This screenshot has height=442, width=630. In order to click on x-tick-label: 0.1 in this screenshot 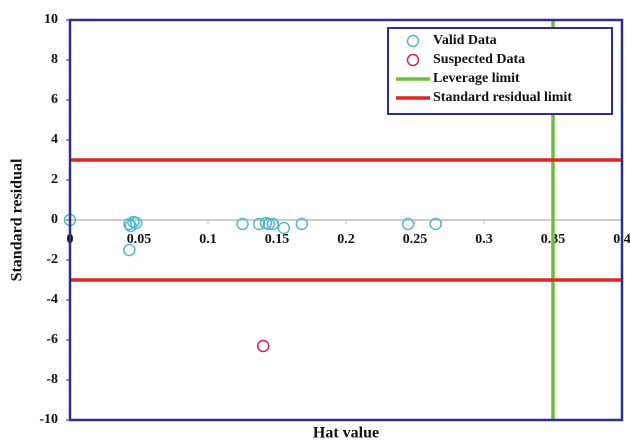, I will do `click(208, 239)`.